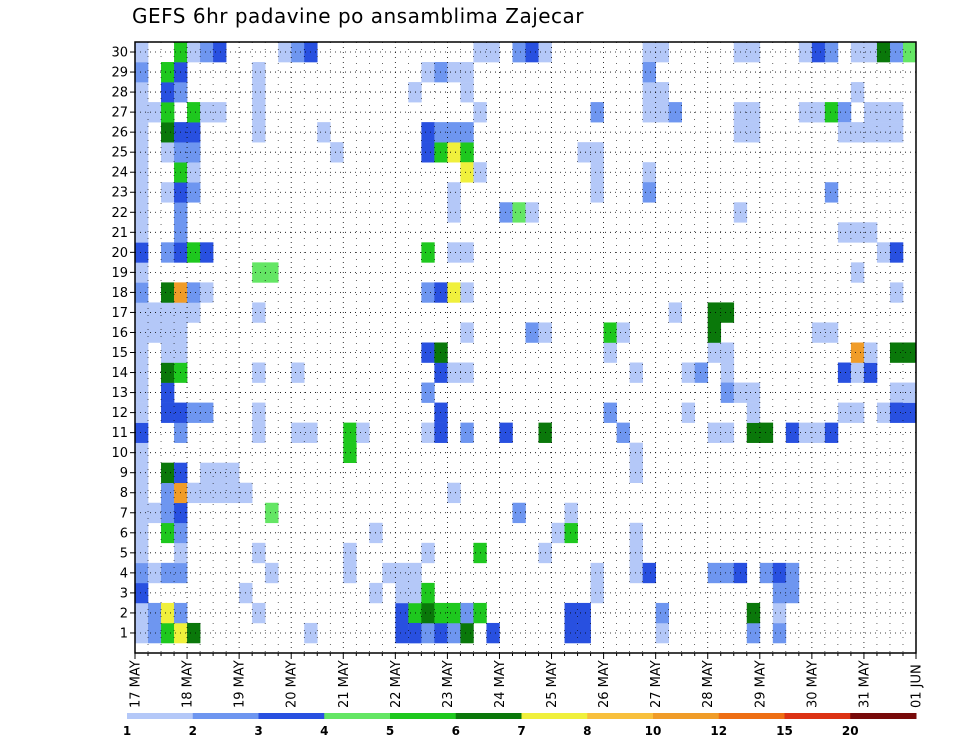  Describe the element at coordinates (124, 513) in the screenshot. I see `y-tick-label: 7` at that location.